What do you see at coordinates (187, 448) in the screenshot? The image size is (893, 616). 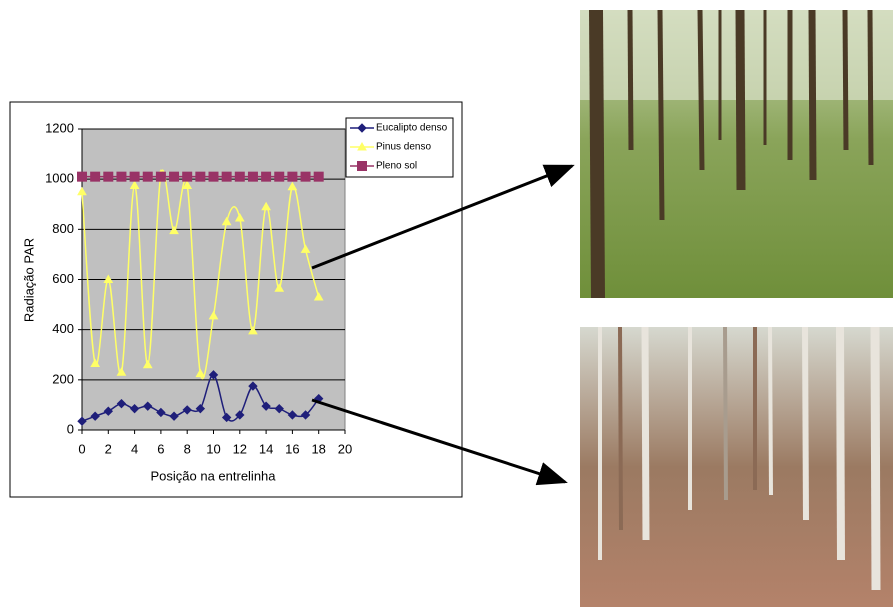 I see `x-tick-label: 8` at bounding box center [187, 448].